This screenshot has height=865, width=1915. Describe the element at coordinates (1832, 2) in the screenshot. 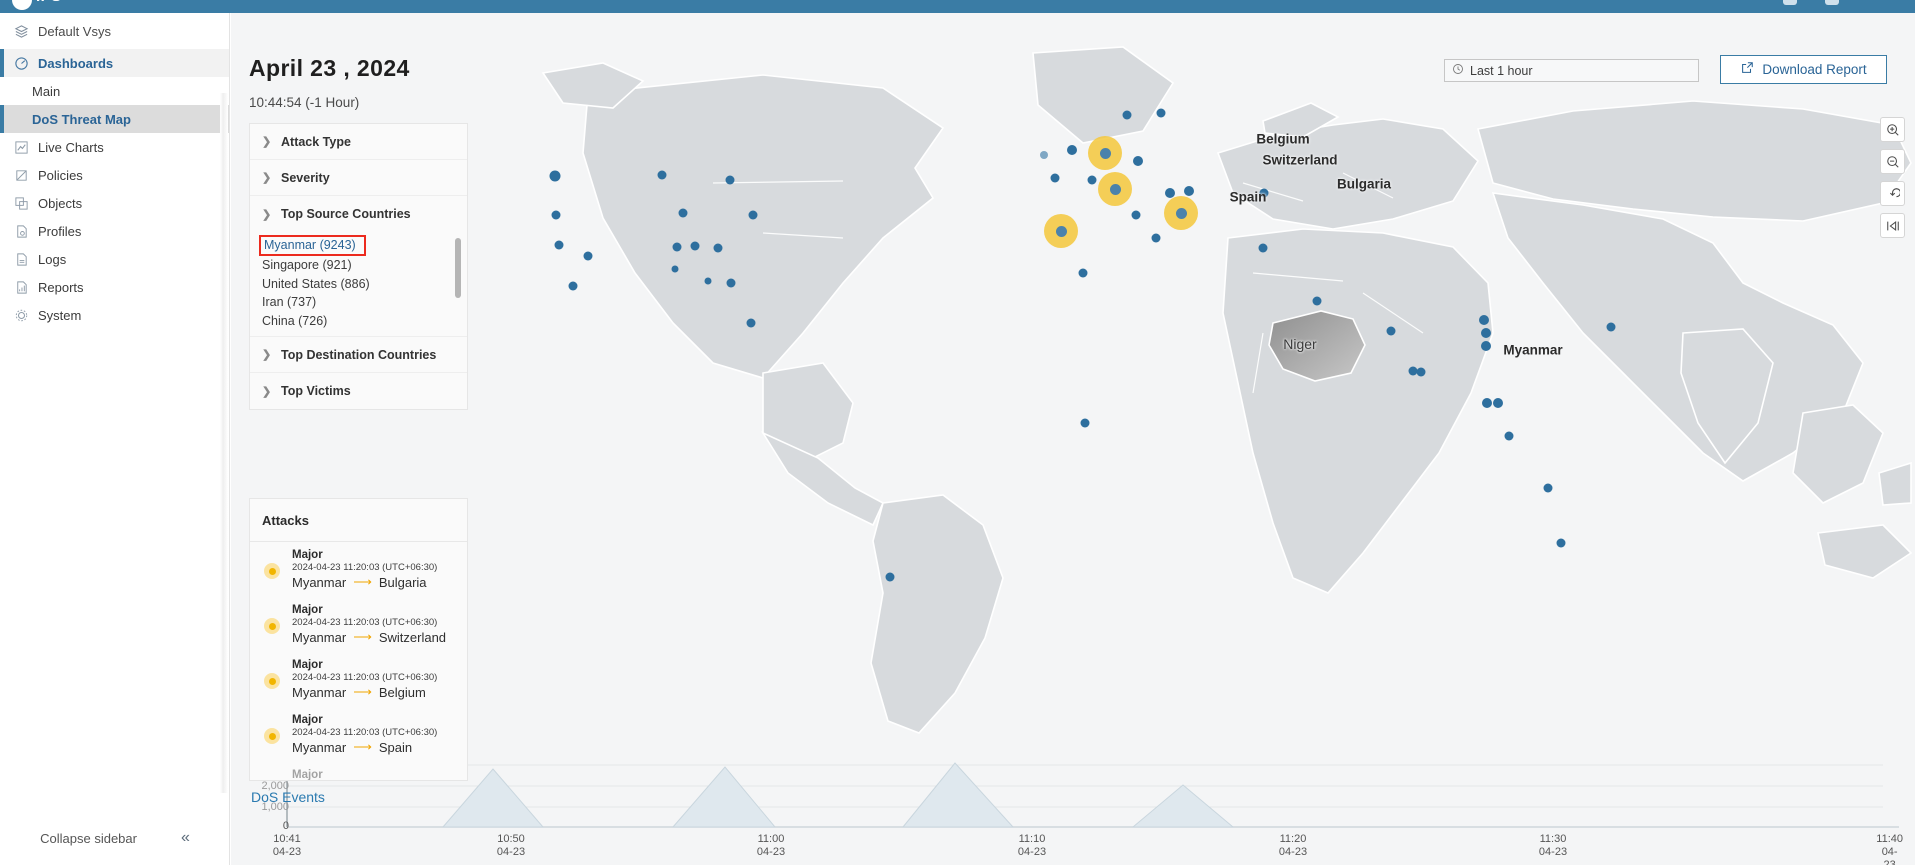

I see `user-icon` at that location.